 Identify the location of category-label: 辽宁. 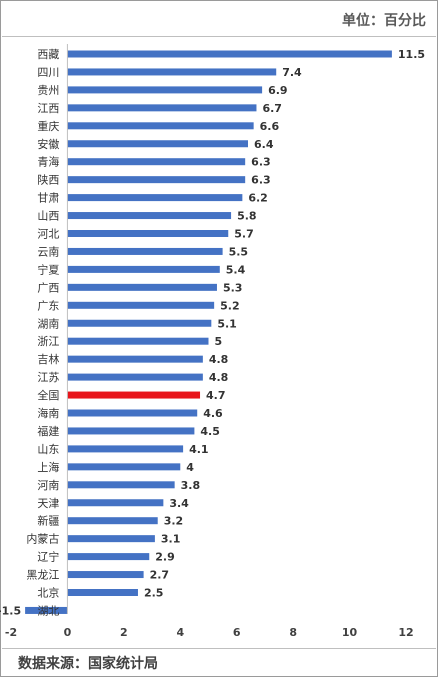
(48, 557).